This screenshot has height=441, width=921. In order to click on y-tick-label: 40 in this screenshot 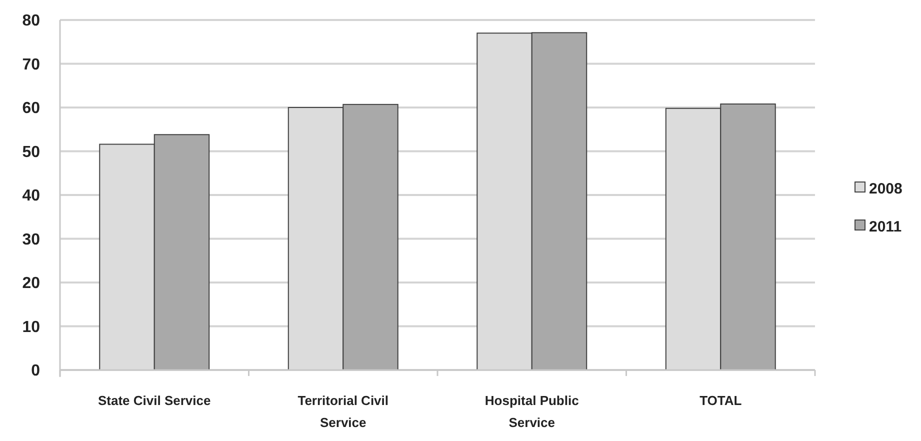, I will do `click(31, 196)`.